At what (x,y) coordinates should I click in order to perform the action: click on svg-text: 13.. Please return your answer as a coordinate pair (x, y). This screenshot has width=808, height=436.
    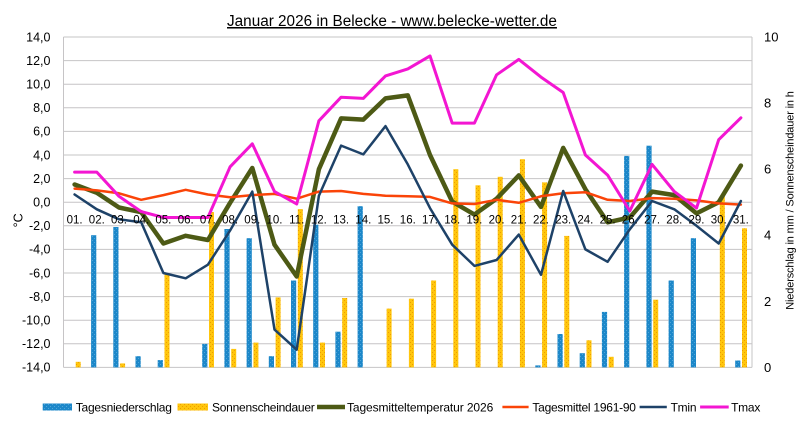
    Looking at the image, I should click on (341, 221).